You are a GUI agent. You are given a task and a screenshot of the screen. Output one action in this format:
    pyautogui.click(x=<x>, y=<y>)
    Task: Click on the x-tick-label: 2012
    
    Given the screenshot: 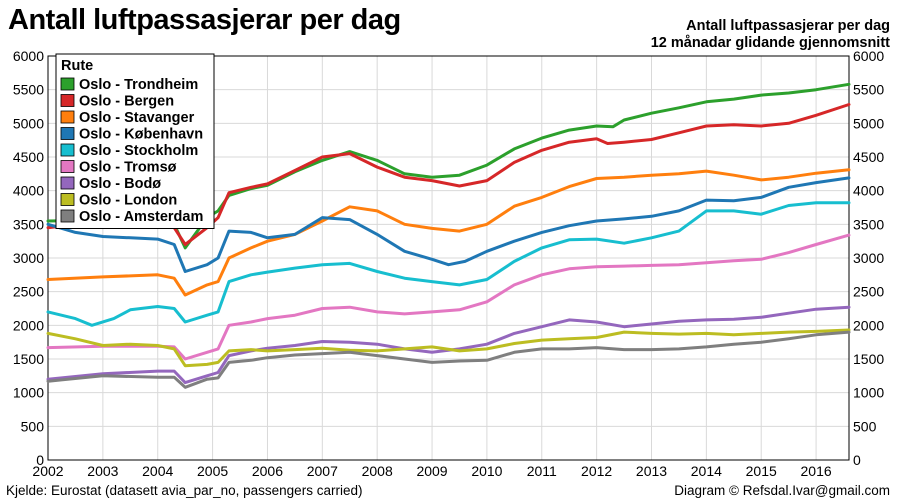 What is the action you would take?
    pyautogui.click(x=596, y=471)
    